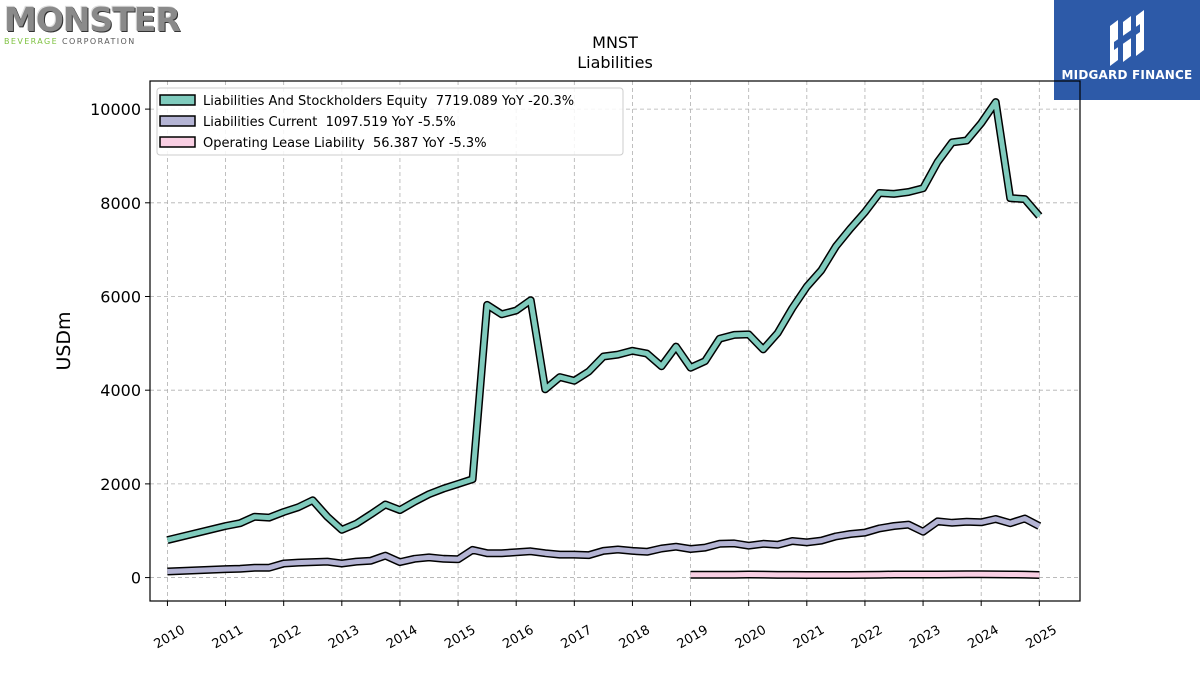 Image resolution: width=1200 pixels, height=675 pixels. I want to click on x-tick-label: 2024, so click(983, 638).